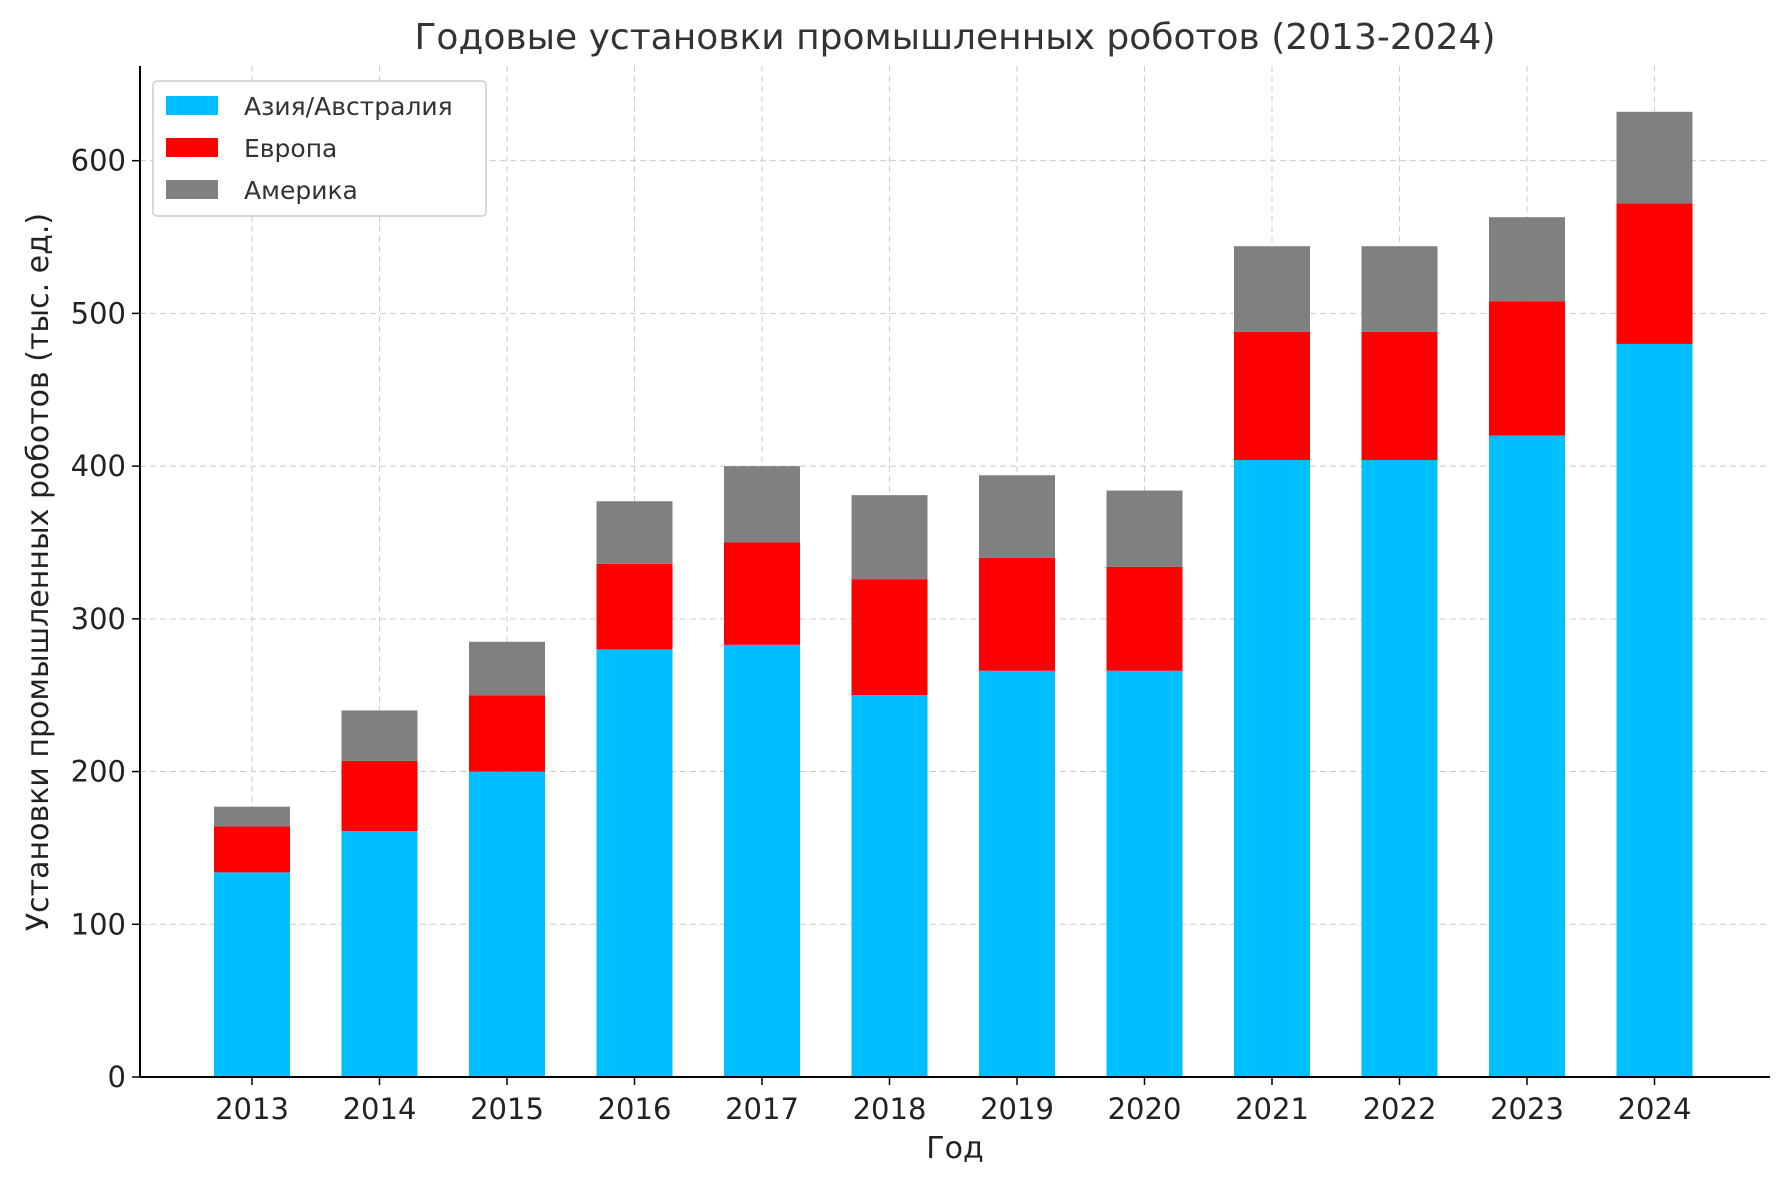  I want to click on x-tick-label: 2013, so click(252, 1109).